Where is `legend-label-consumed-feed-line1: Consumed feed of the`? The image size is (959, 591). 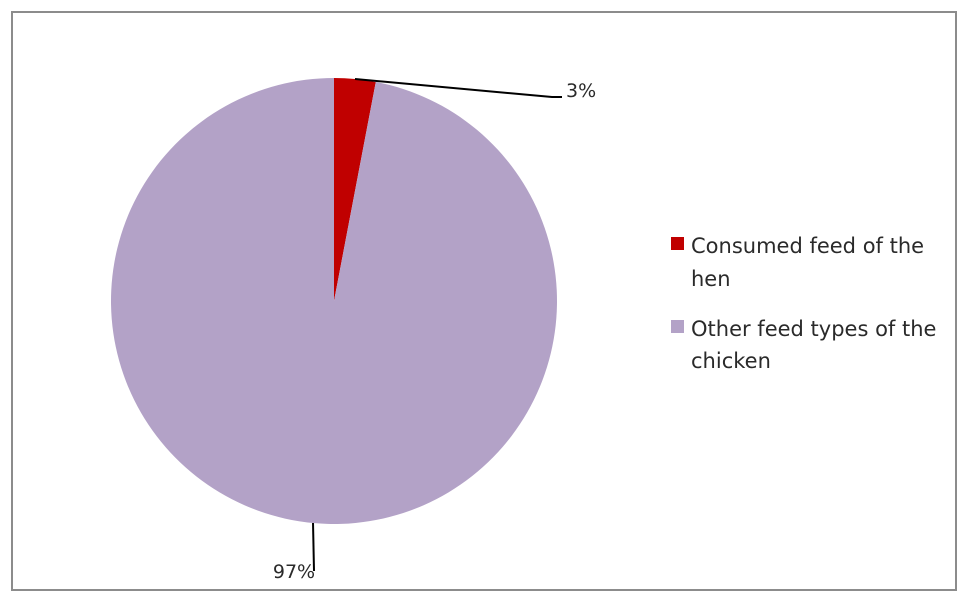
legend-label-consumed-feed-line1: Consumed feed of the is located at coordinates (807, 246).